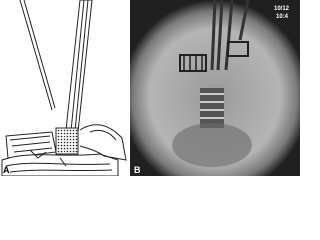 The height and width of the screenshot is (240, 320). I want to click on panel-label: A, so click(6, 170).